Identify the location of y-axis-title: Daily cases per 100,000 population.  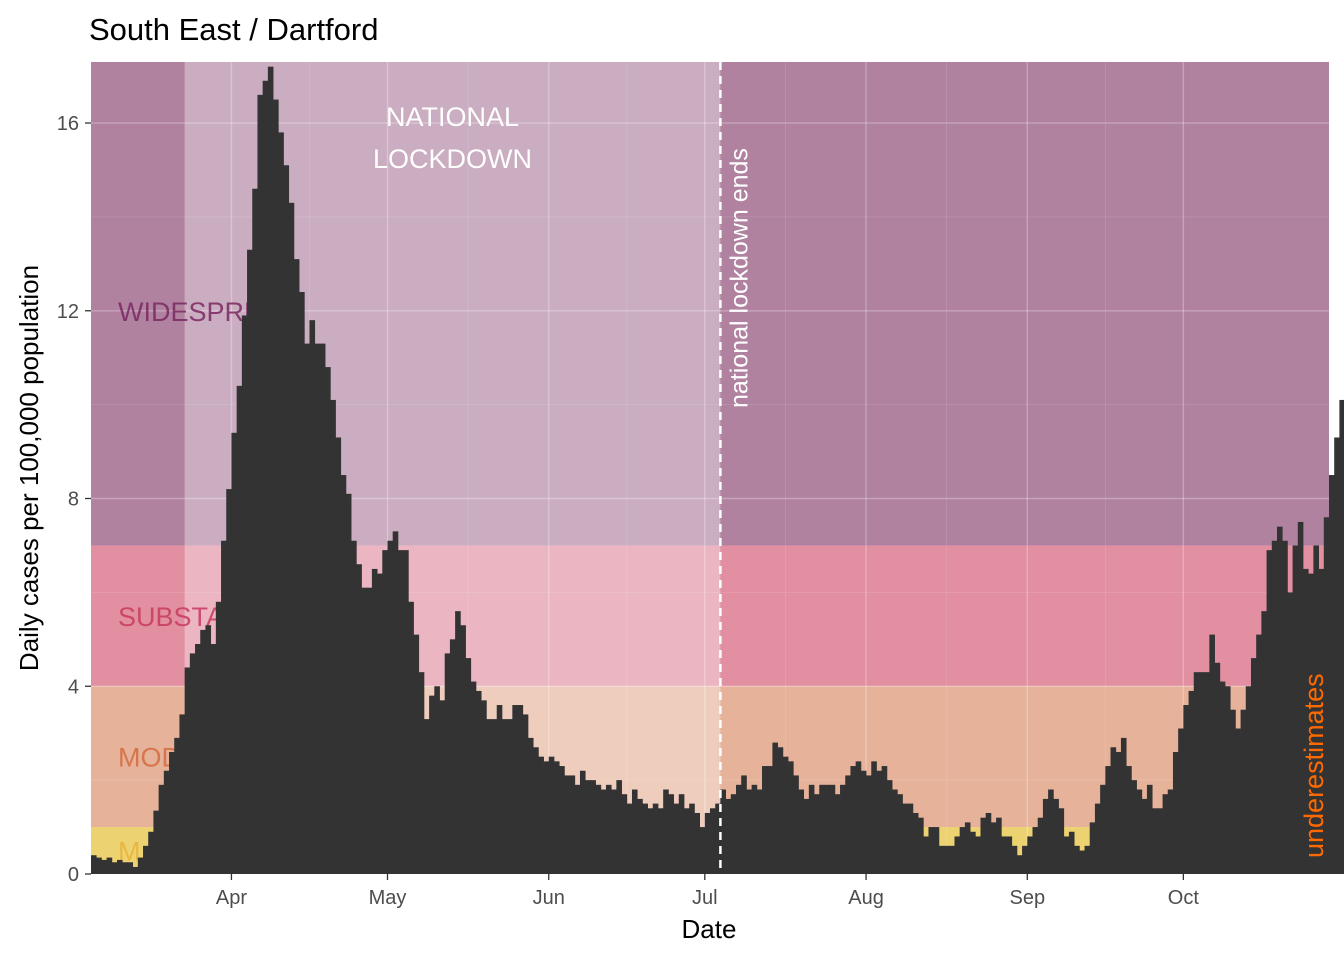
(29, 468).